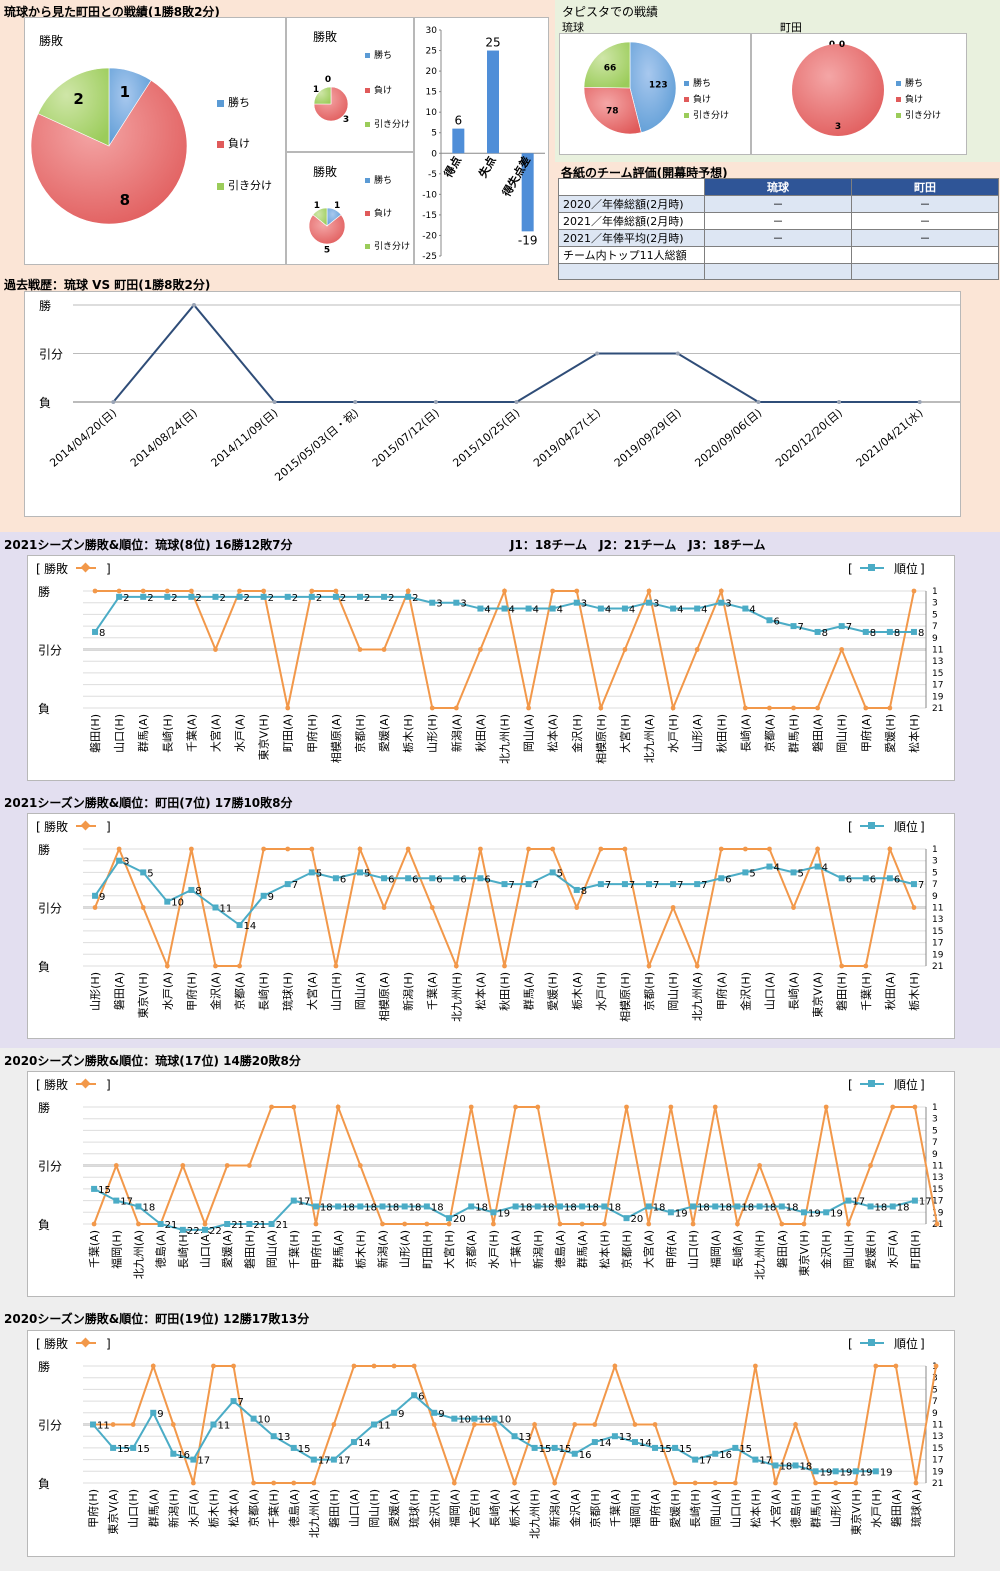 The height and width of the screenshot is (1571, 1000). What do you see at coordinates (108, 827) in the screenshot?
I see `result-legend-bracket: ]` at bounding box center [108, 827].